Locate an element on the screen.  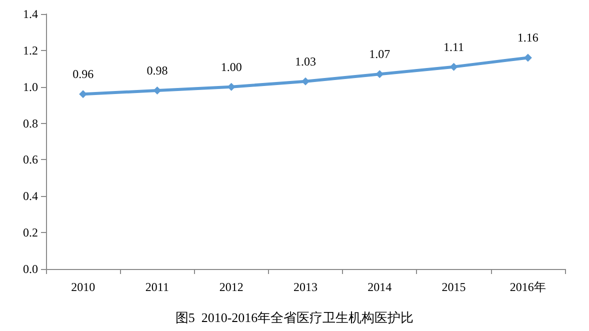
x-tick-label: 2011 is located at coordinates (157, 287).